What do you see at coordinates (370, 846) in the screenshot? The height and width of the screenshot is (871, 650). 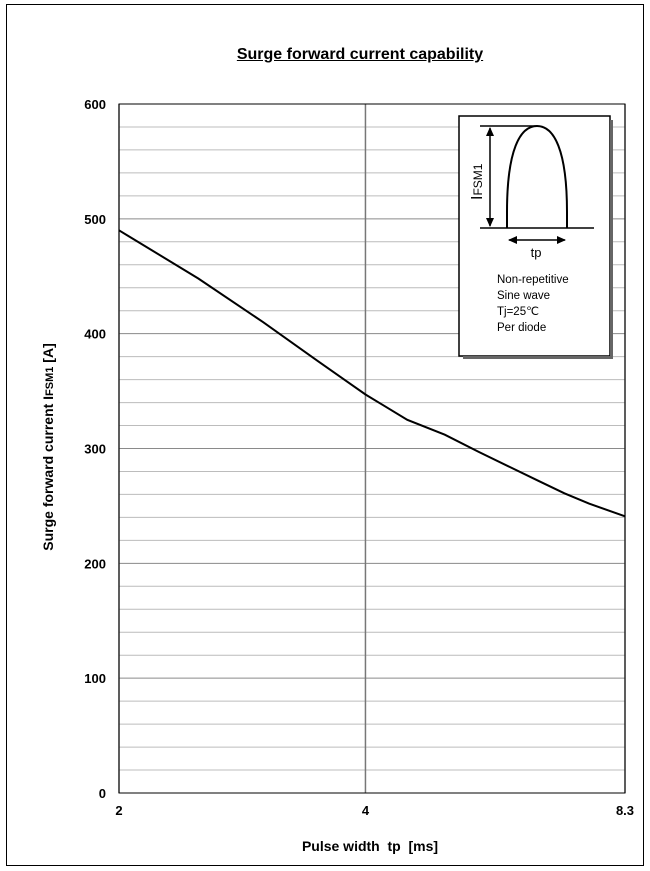 I see `x-axis-label: Pulse width tp [ms]` at bounding box center [370, 846].